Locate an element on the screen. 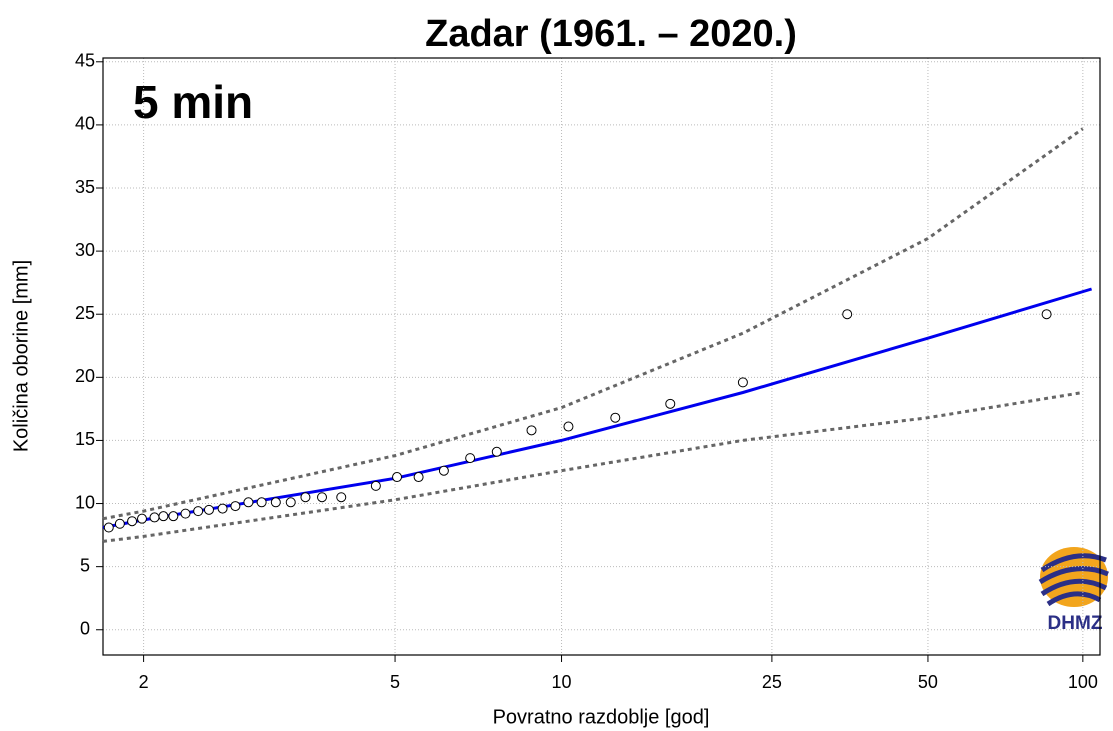 The image size is (1113, 731). y-tick-label: 40 is located at coordinates (85, 124).